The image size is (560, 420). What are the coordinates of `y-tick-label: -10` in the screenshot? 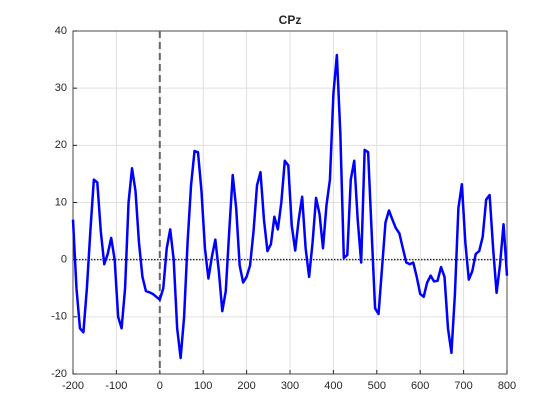 It's located at (59, 317).